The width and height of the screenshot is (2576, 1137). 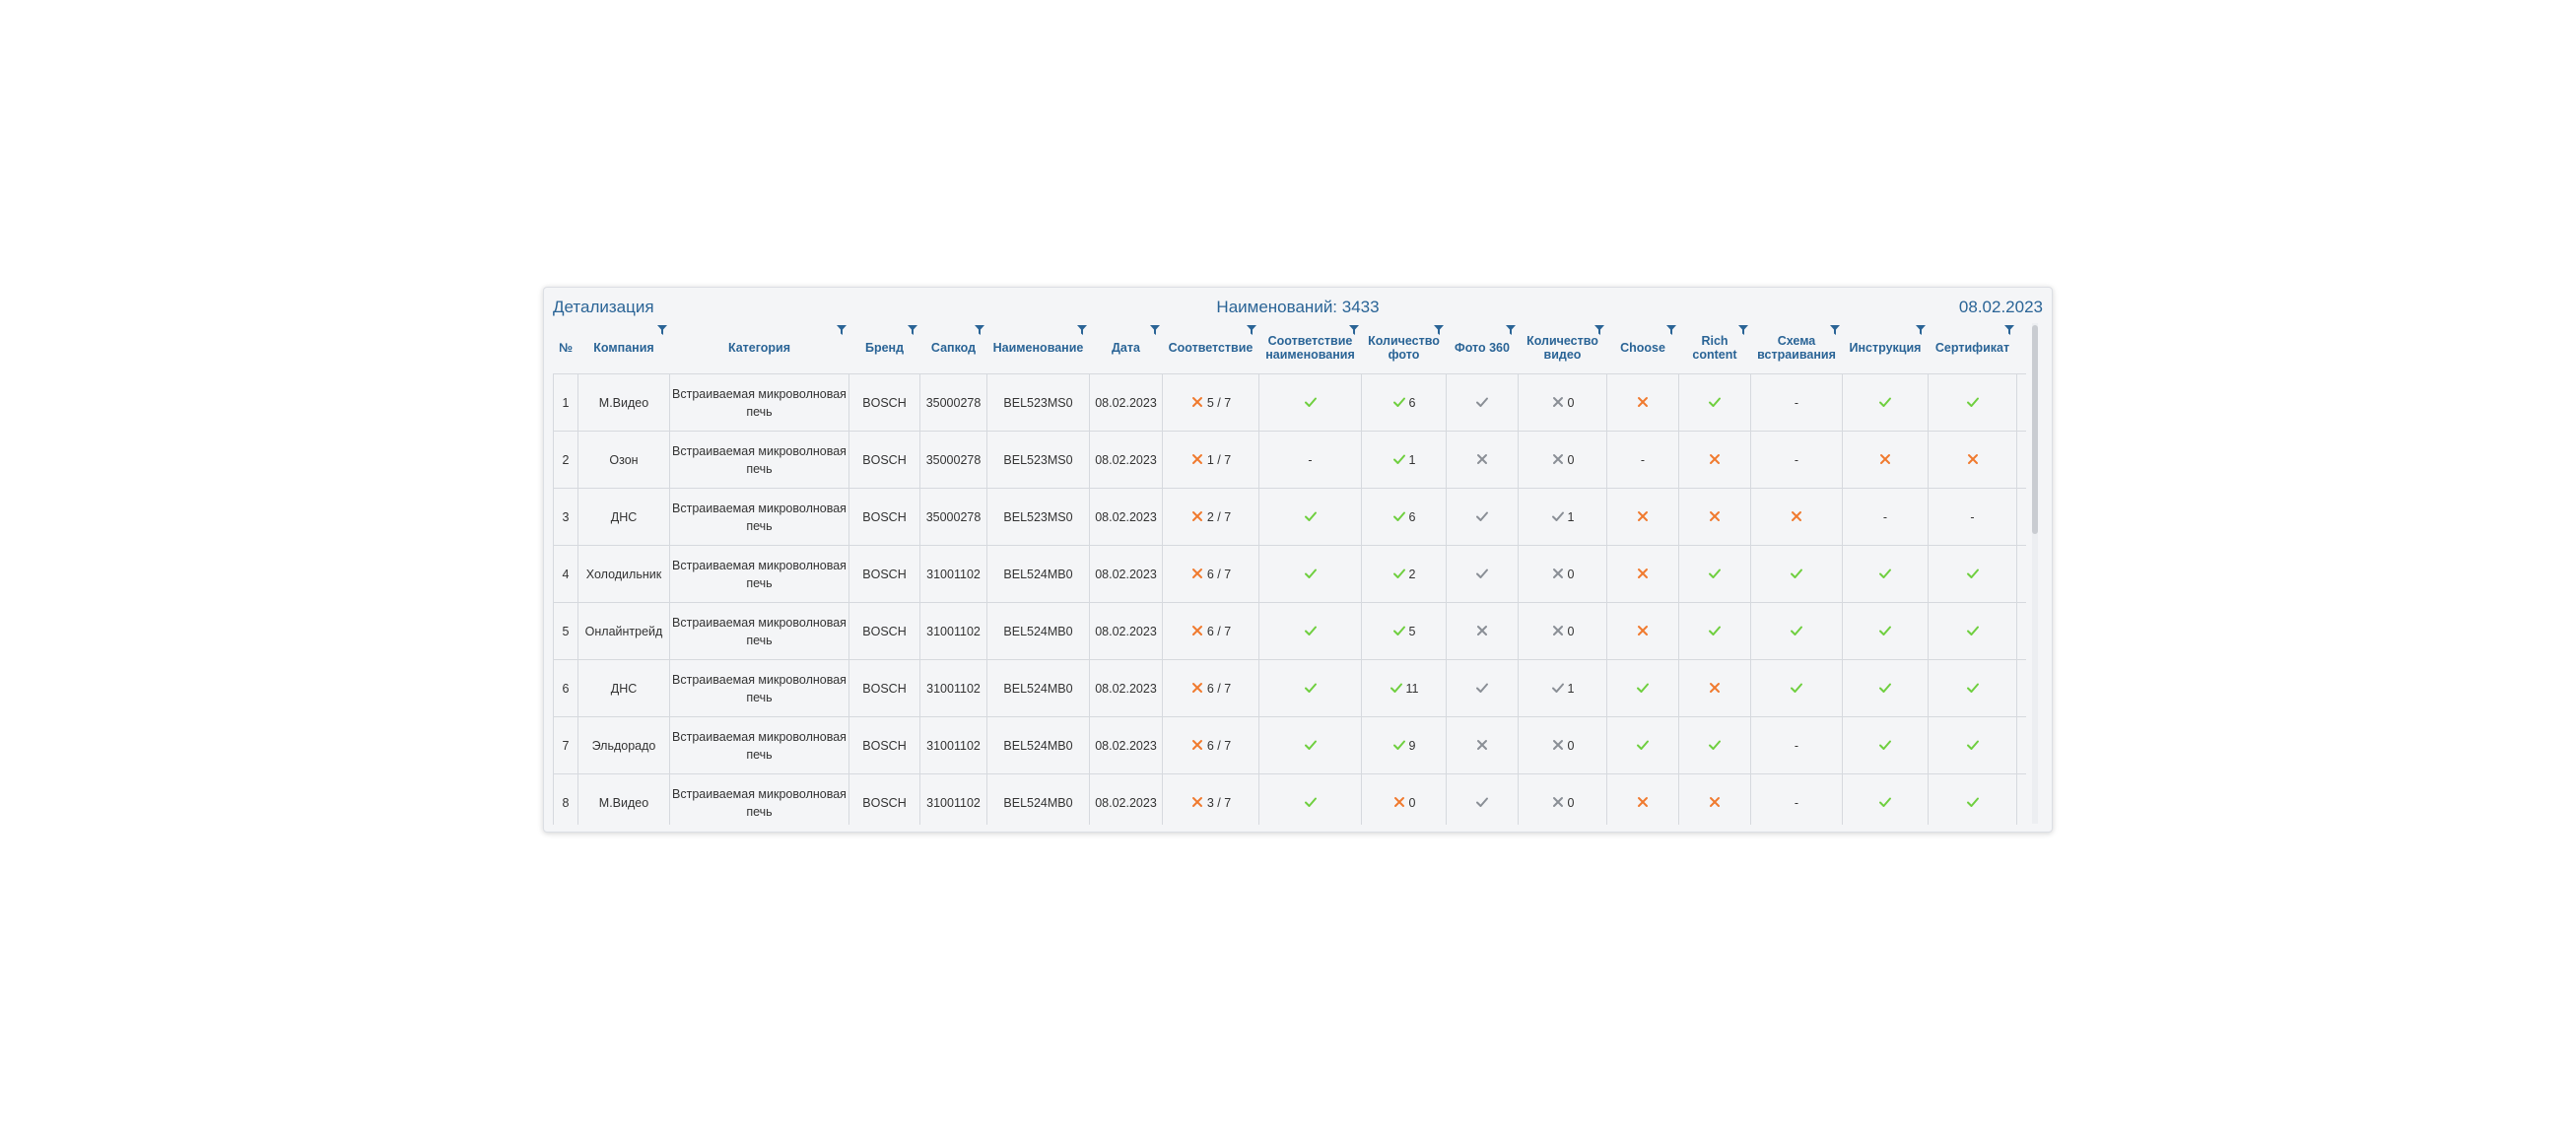 I want to click on column-header-label: Сапкод, so click(x=953, y=348).